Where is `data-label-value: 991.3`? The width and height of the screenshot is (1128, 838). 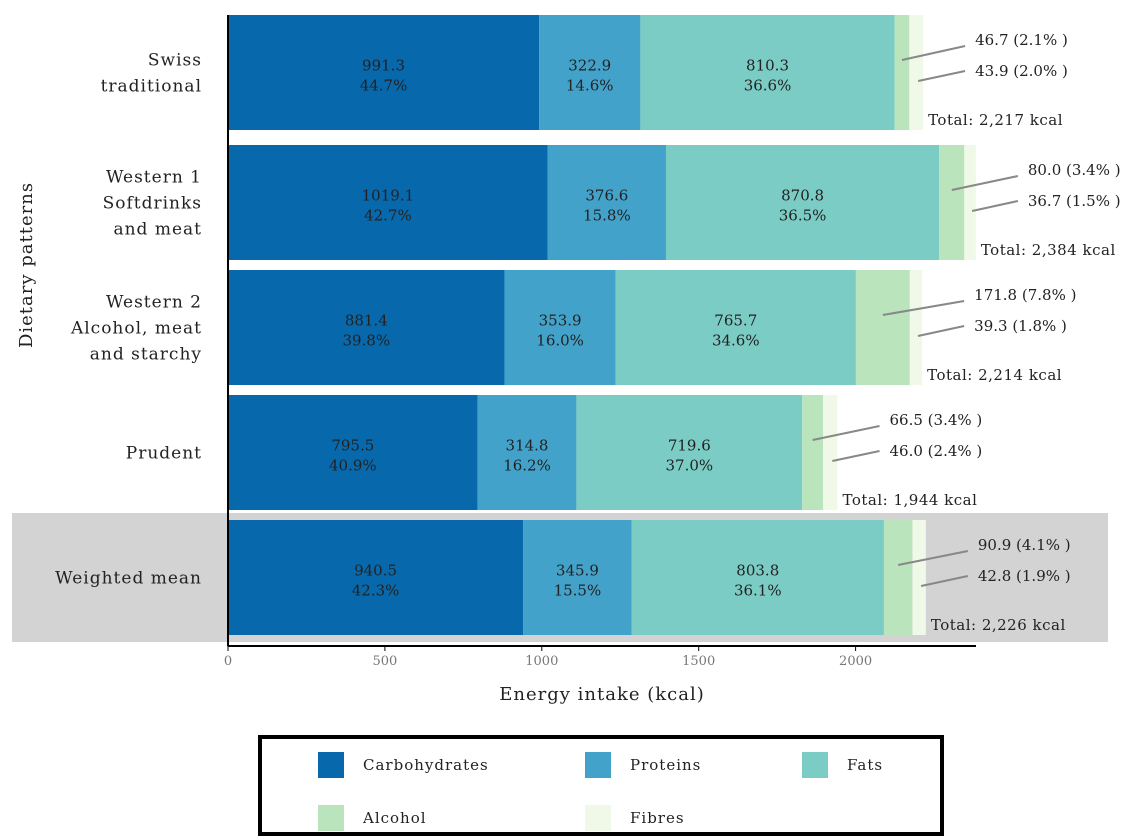
data-label-value: 991.3 is located at coordinates (383, 66).